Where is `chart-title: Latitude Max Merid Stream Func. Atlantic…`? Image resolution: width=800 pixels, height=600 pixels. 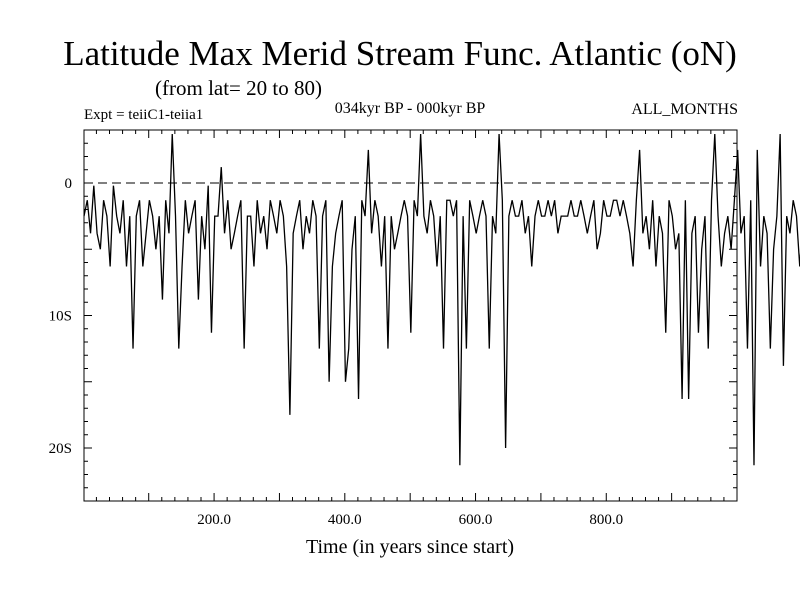 chart-title: Latitude Max Merid Stream Func. Atlantic… is located at coordinates (400, 53).